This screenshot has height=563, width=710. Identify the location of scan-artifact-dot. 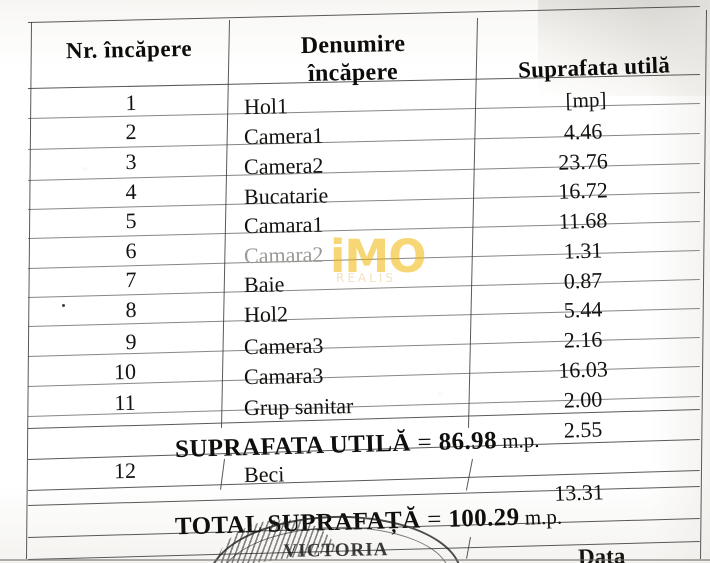
(63, 305).